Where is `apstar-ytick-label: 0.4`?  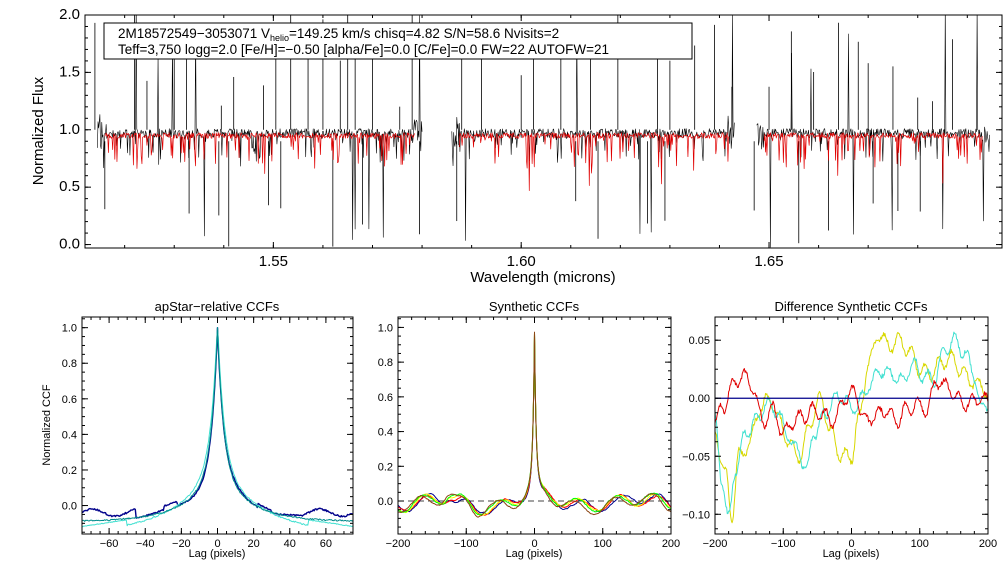 apstar-ytick-label: 0.4 is located at coordinates (69, 435).